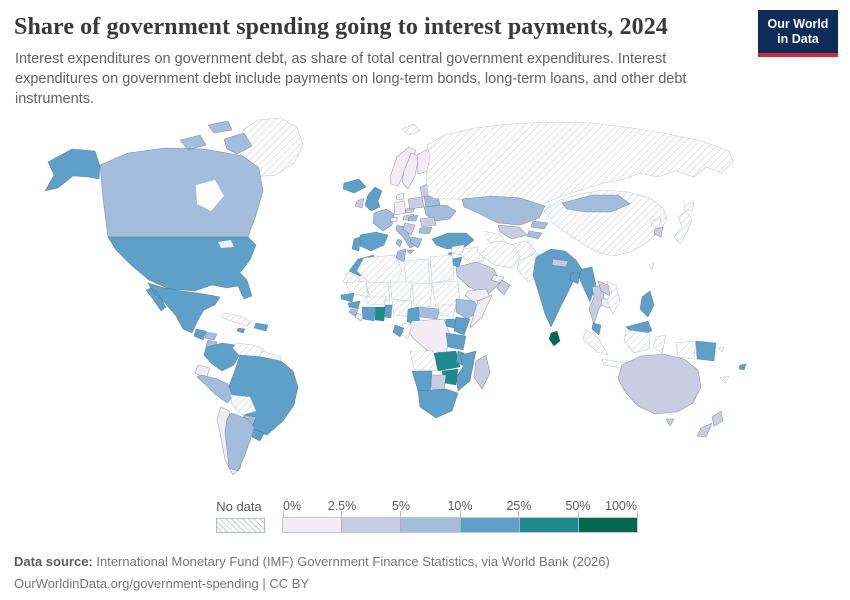 Image resolution: width=850 pixels, height=600 pixels. What do you see at coordinates (410, 171) in the screenshot?
I see `country-sweden: Sweden` at bounding box center [410, 171].